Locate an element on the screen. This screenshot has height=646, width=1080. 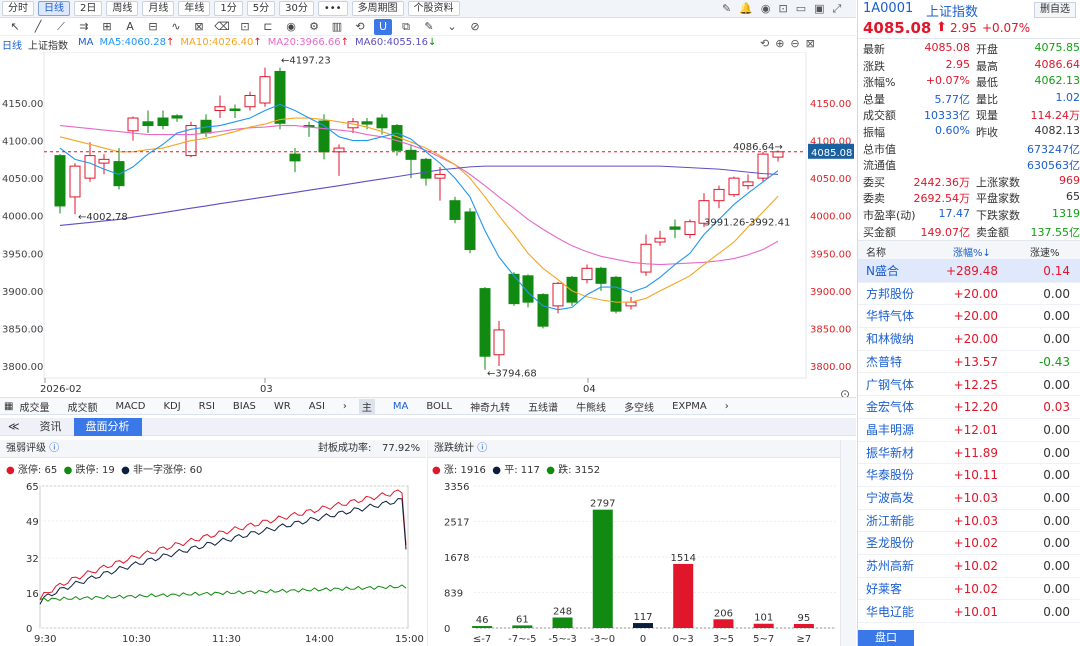
overlay-1: MA is located at coordinates (400, 406).